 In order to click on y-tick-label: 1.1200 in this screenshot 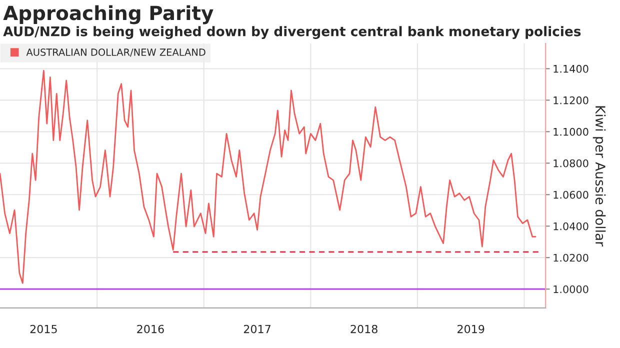, I will do `click(571, 100)`.